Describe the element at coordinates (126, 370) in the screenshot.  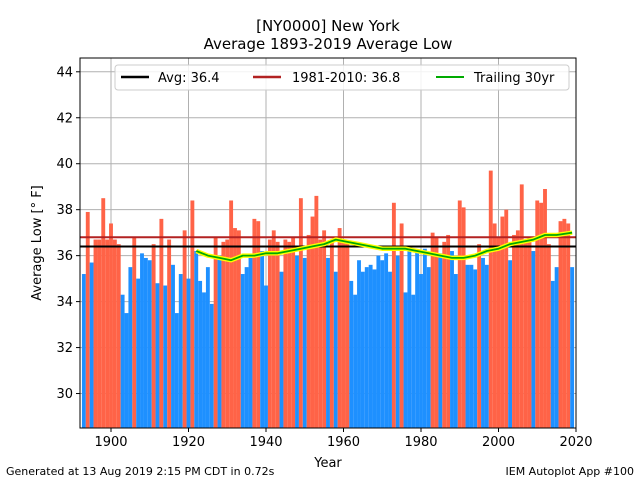
I see `bar-1904` at that location.